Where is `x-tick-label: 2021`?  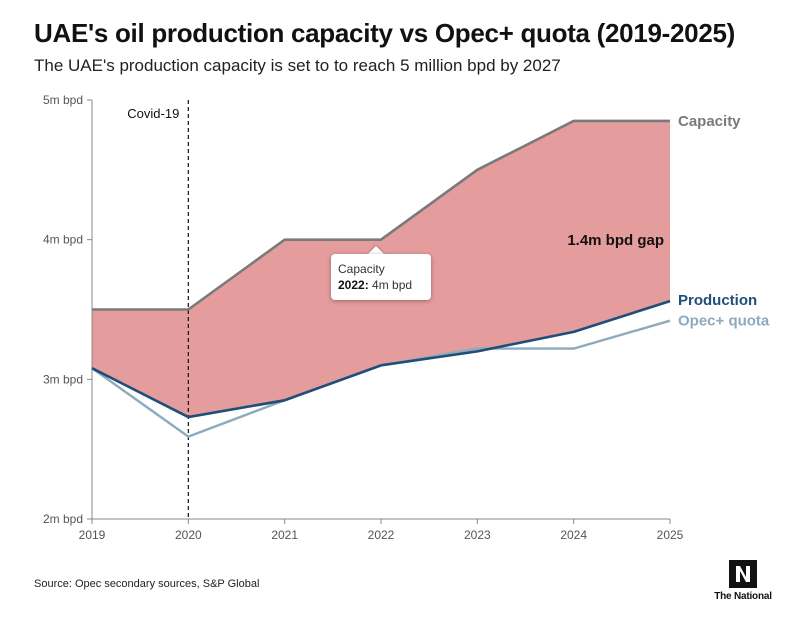 x-tick-label: 2021 is located at coordinates (284, 535).